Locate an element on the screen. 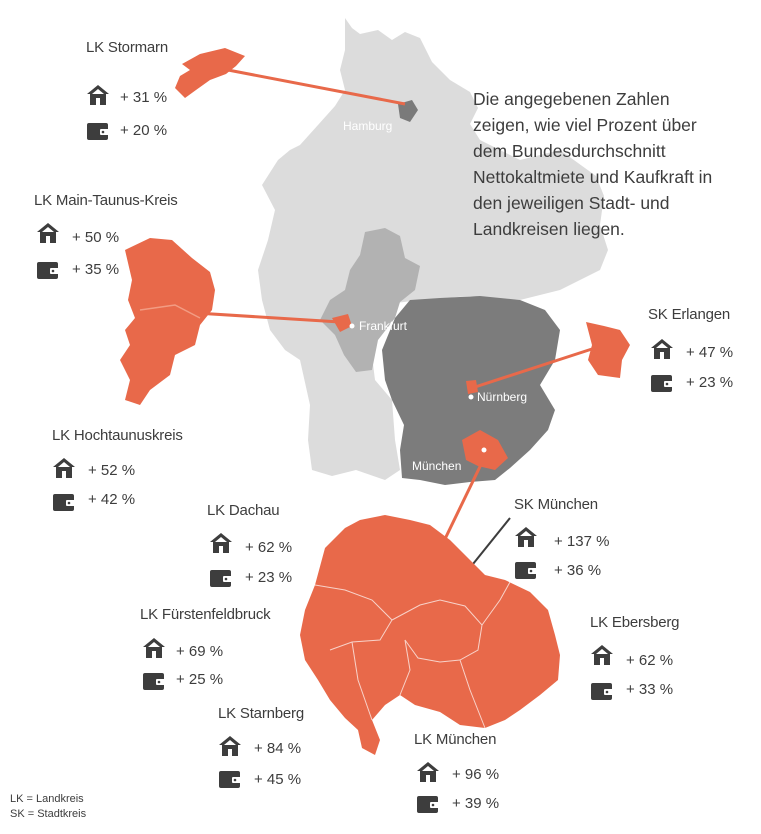 This screenshot has width=761, height=834. city-label-frankfurt: Frankfurt is located at coordinates (383, 326).